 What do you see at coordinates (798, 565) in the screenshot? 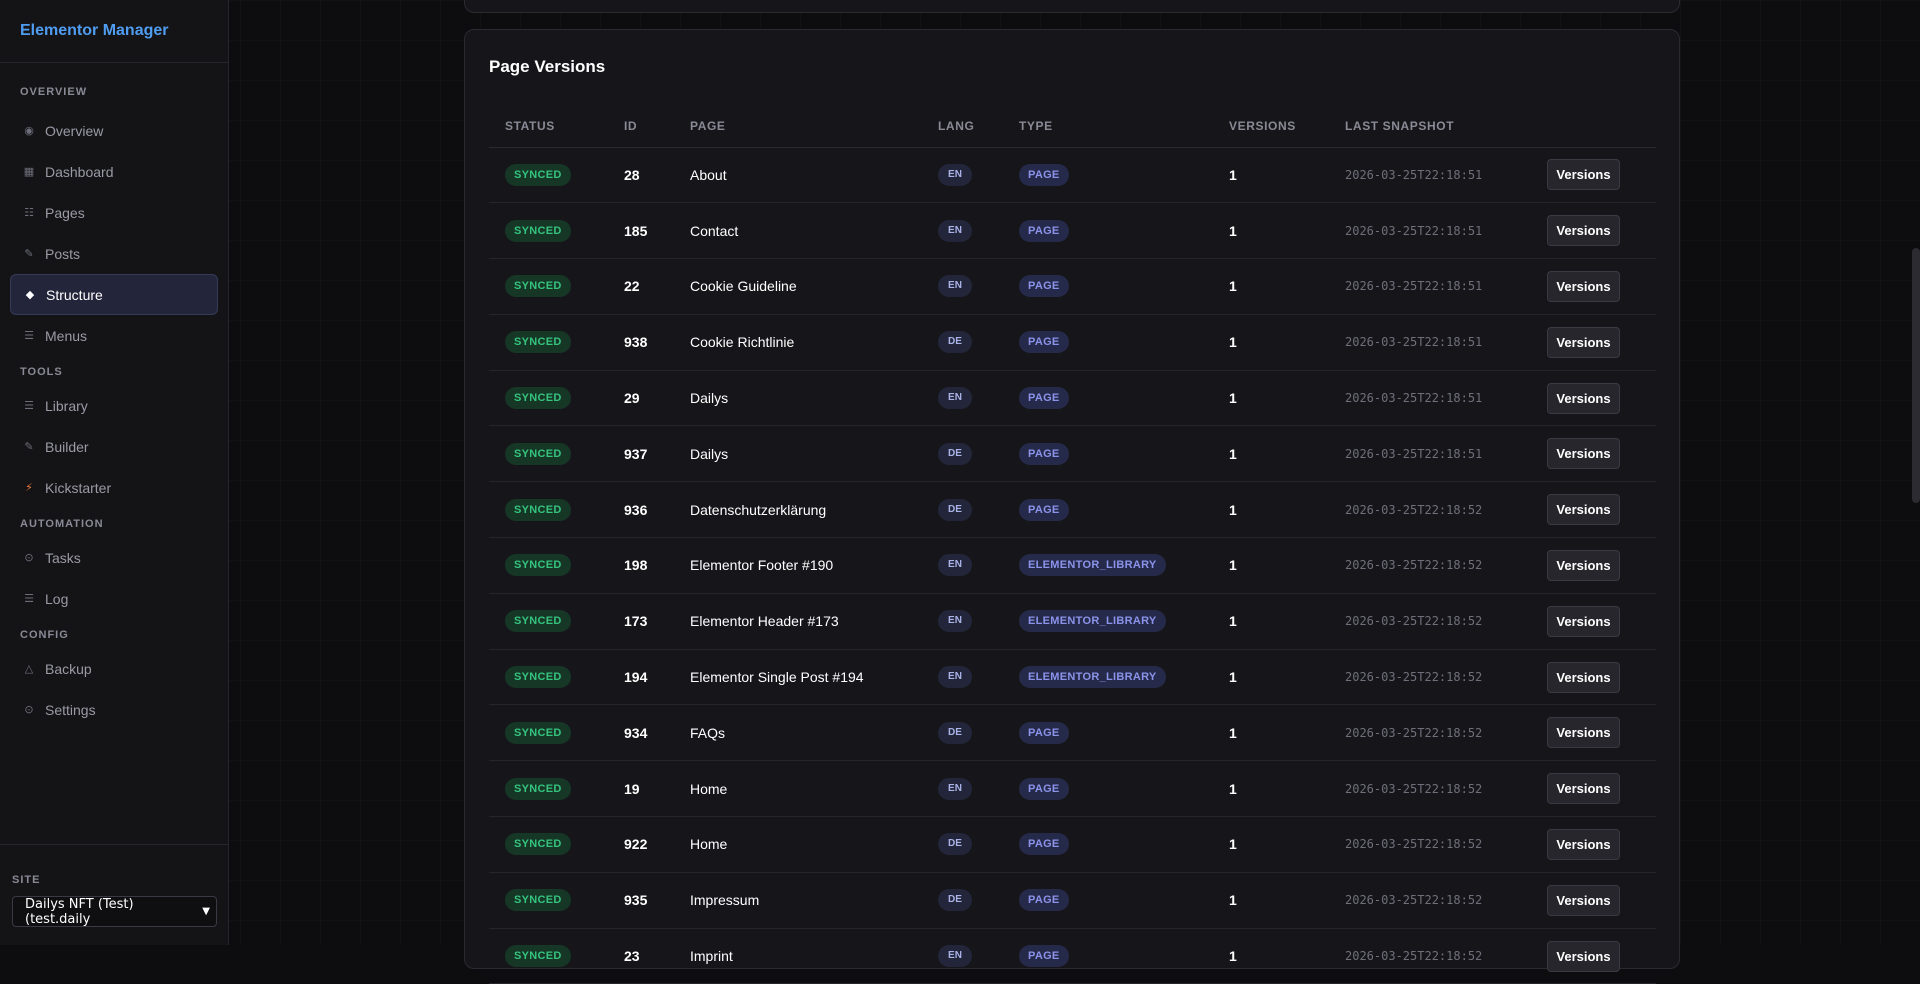
I see `page-cell: Elementor Footer #190` at bounding box center [798, 565].